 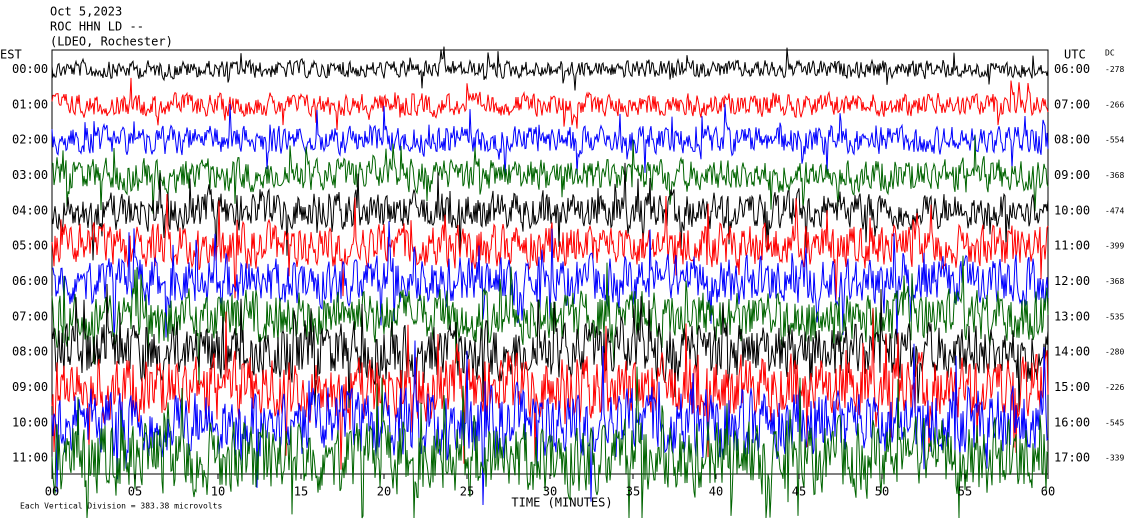 I want to click on est-label: 08:00, so click(x=30, y=352).